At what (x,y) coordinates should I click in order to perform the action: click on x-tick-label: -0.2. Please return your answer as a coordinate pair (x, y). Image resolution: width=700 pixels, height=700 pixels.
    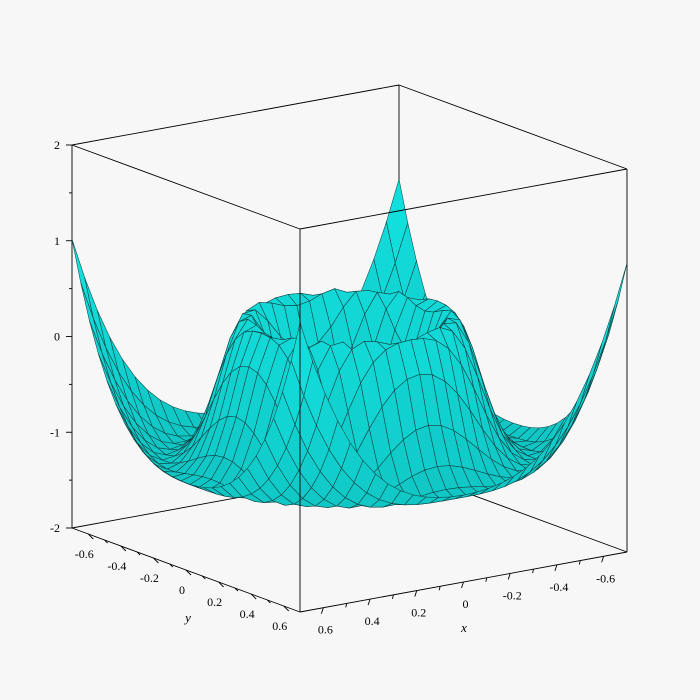
    Looking at the image, I should click on (512, 595).